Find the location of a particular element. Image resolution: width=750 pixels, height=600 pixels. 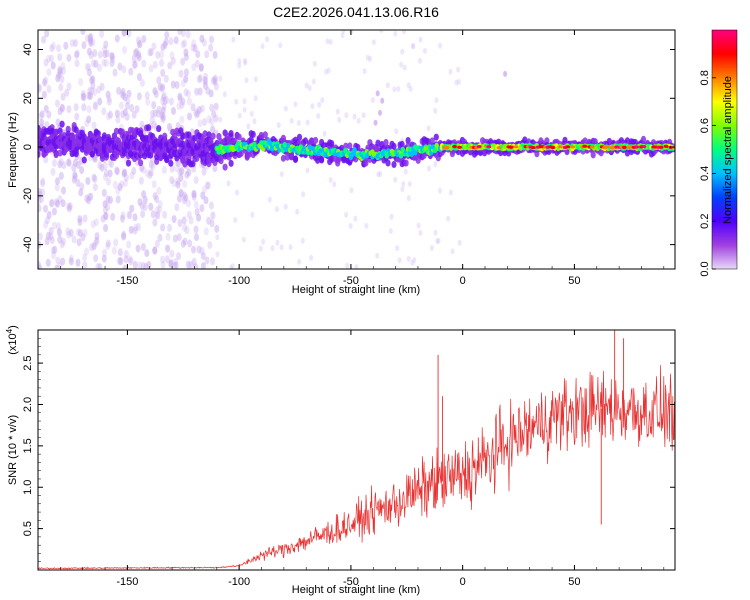

colorbar-tick-label: 0.2 is located at coordinates (705, 221).